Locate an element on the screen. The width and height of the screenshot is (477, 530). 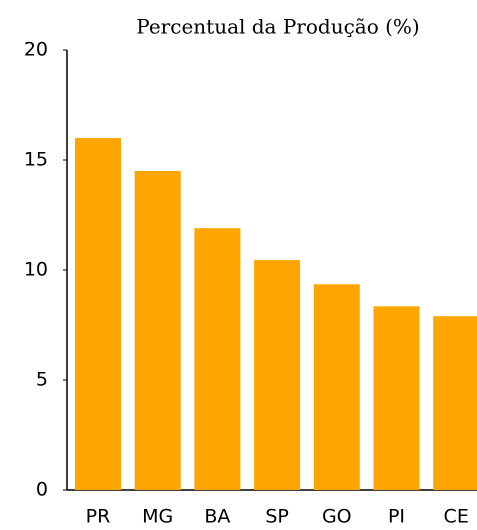
y-tick-label: 20 is located at coordinates (36, 50).